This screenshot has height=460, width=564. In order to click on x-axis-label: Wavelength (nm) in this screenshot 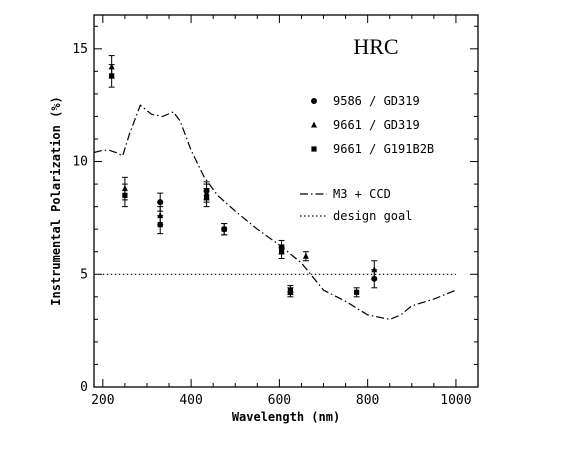, I will do `click(286, 417)`.